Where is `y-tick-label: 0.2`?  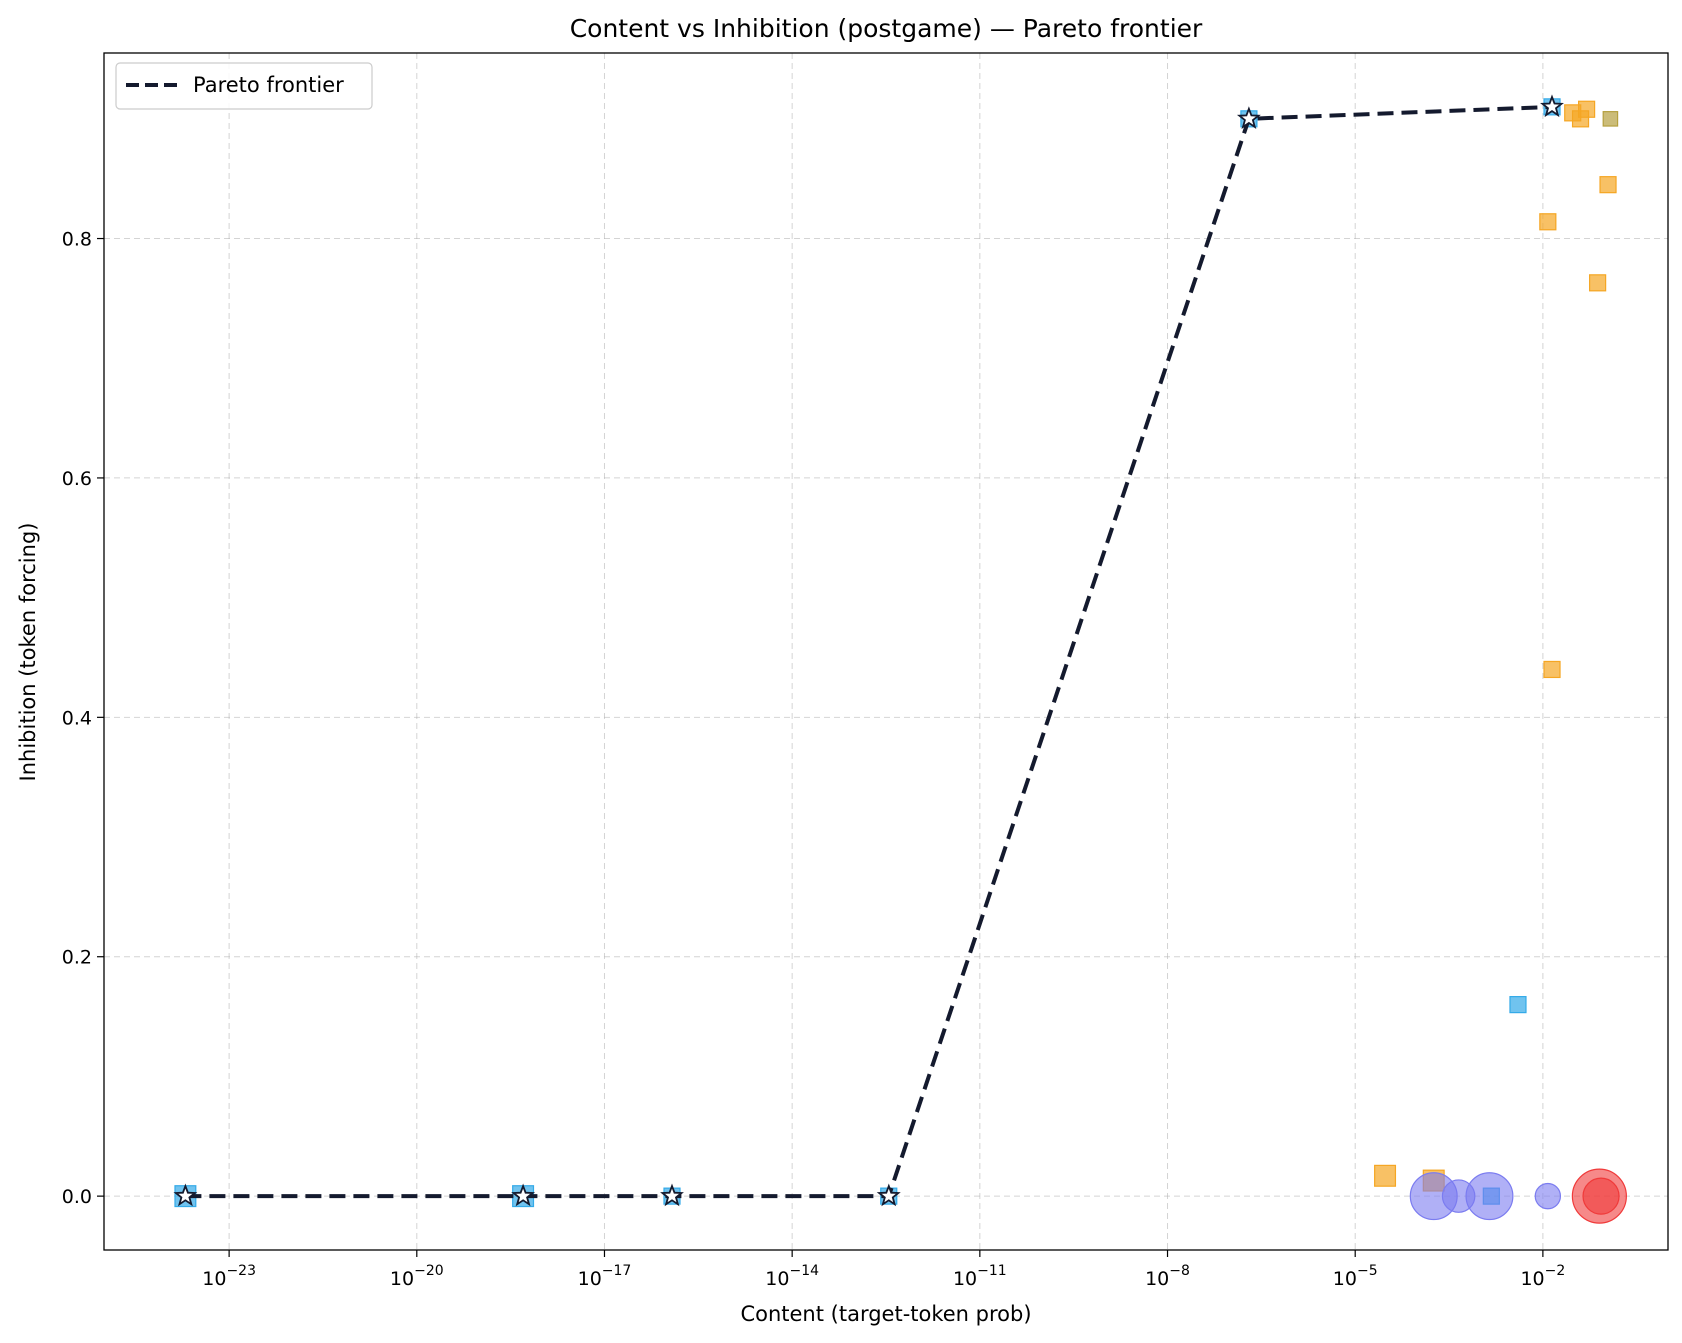
y-tick-label: 0.2 is located at coordinates (77, 958).